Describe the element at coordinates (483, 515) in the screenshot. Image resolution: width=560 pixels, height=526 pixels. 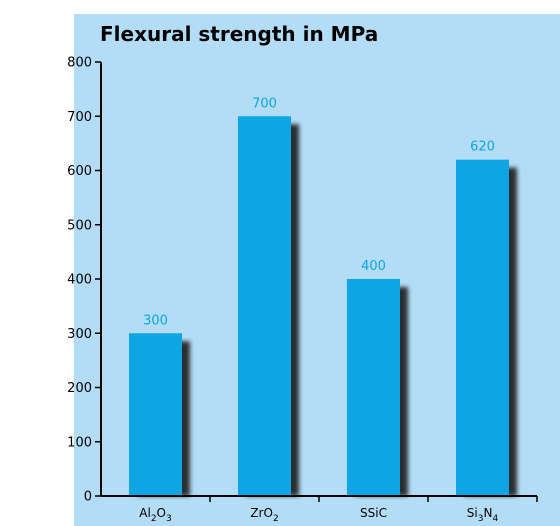
I see `x-tick-label: Si3N4` at that location.